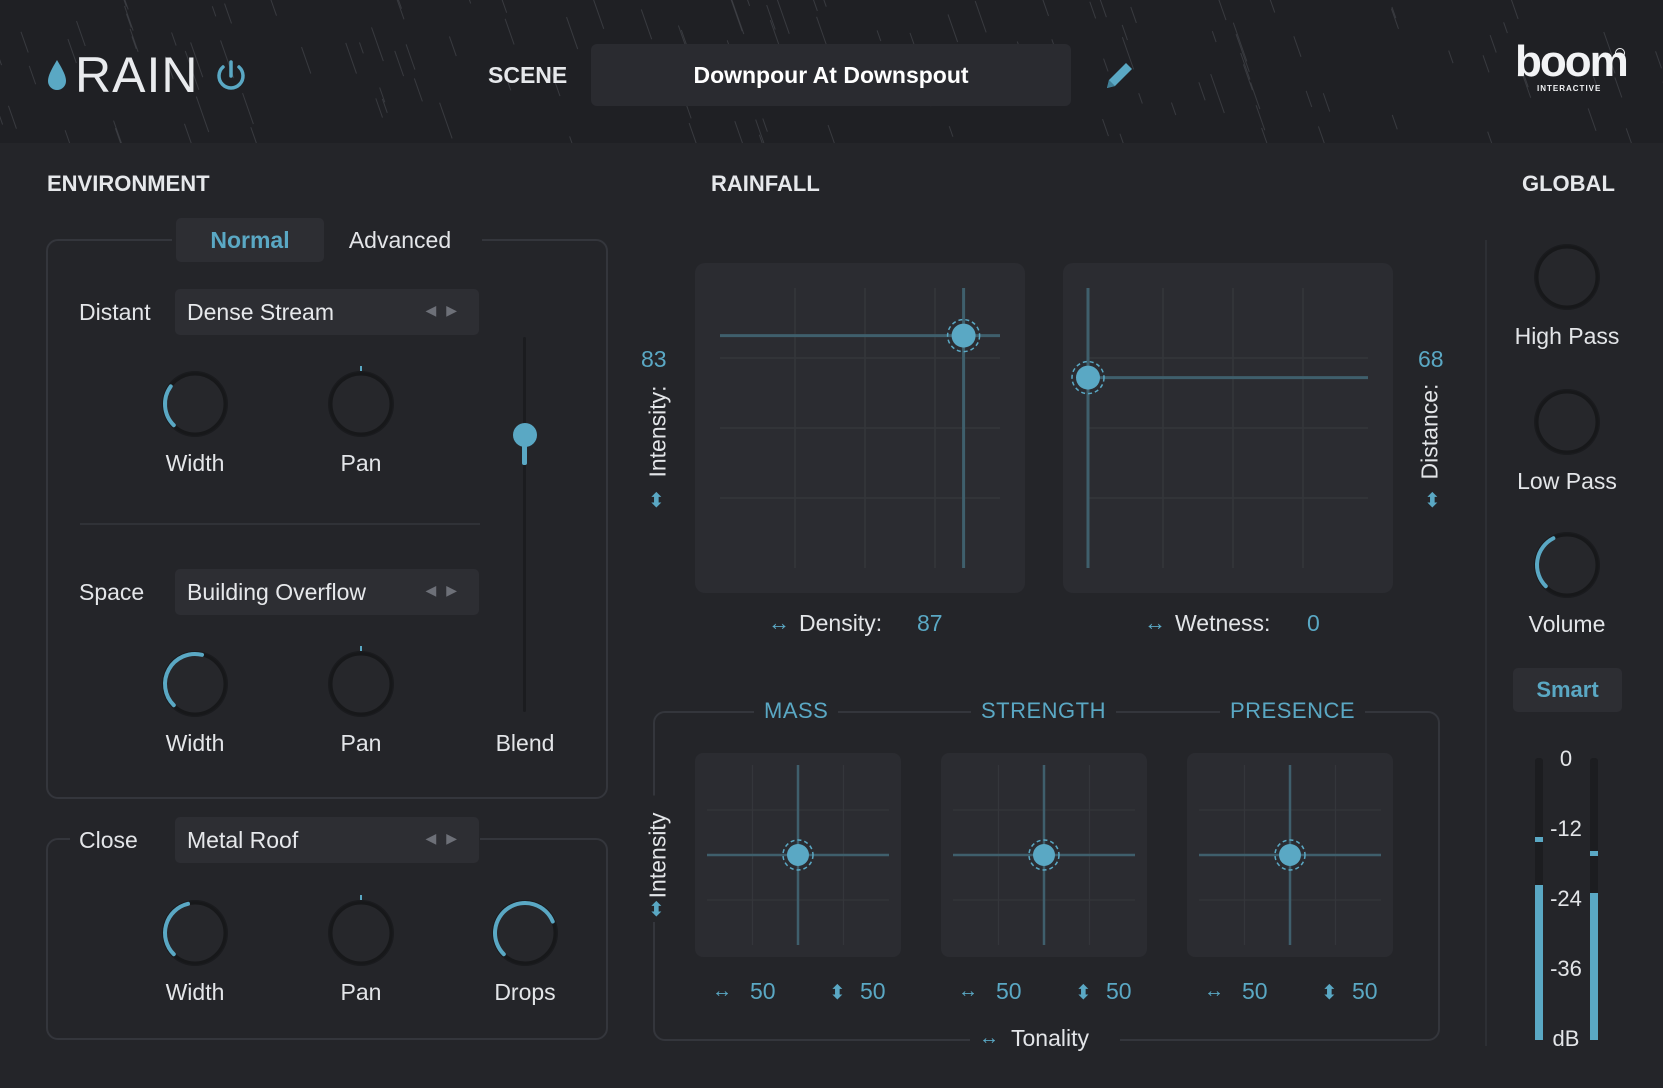  I want to click on distance-label: Distance:, so click(1429, 431).